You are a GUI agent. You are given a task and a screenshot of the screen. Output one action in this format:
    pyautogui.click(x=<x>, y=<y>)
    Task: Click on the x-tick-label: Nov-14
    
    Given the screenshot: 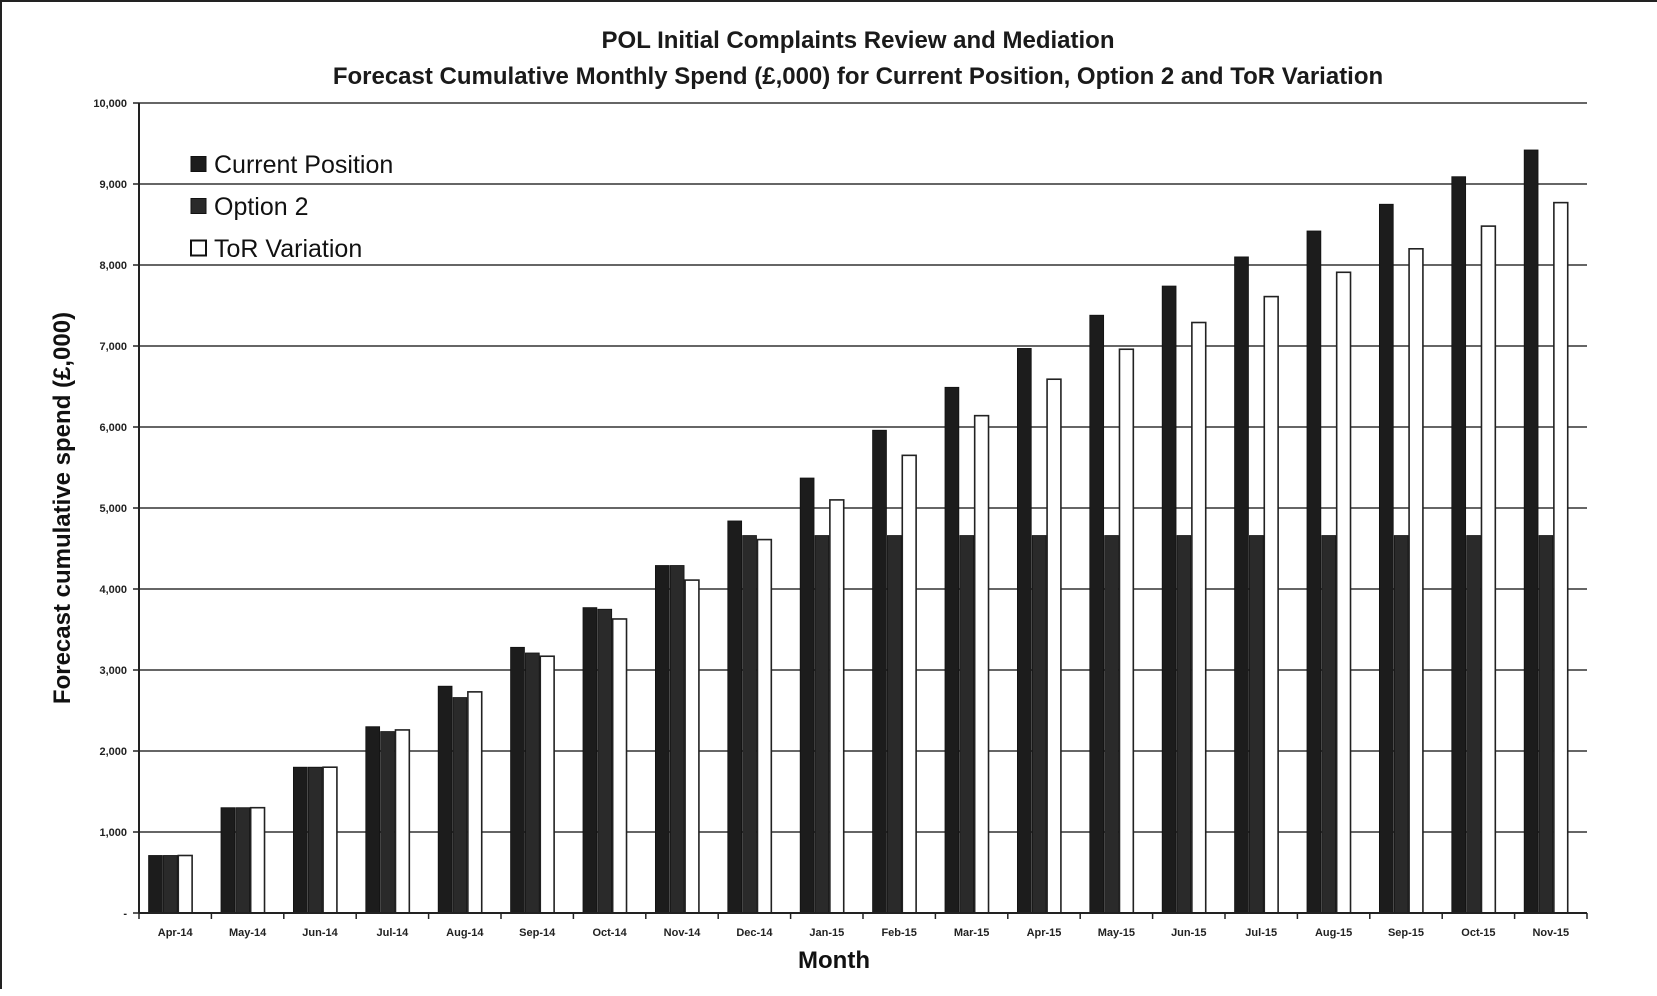 What is the action you would take?
    pyautogui.click(x=683, y=933)
    